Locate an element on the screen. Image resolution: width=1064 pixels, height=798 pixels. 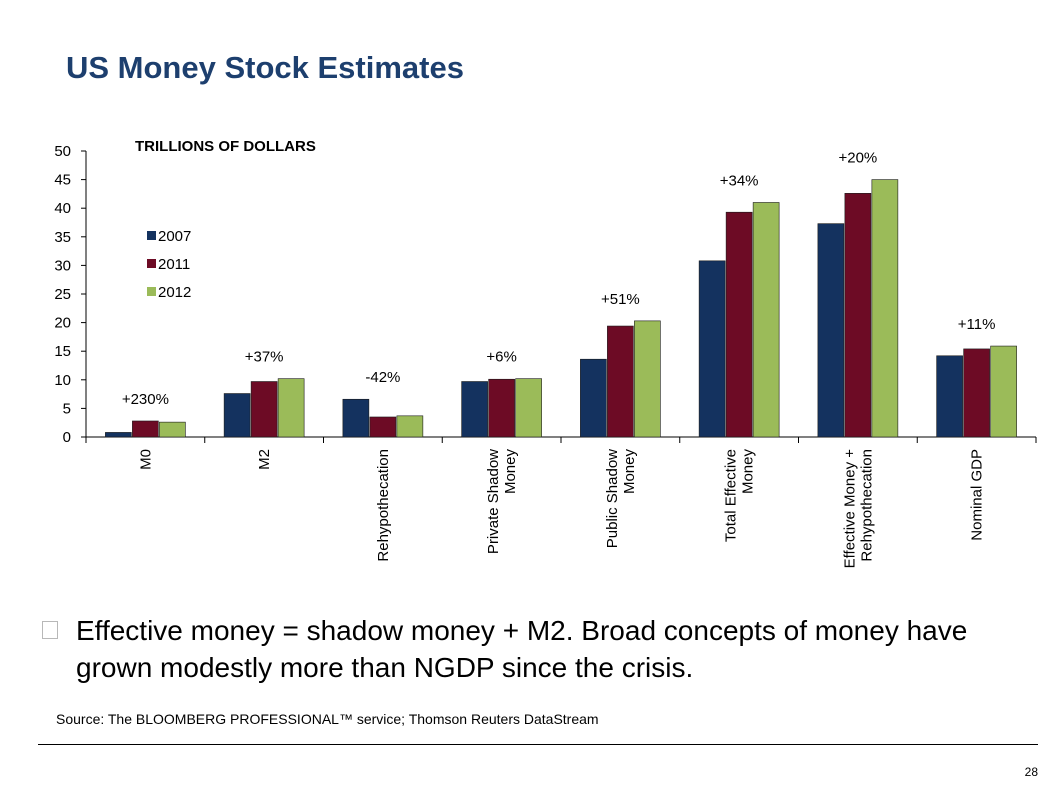
change-annotation: +11% is located at coordinates (977, 324).